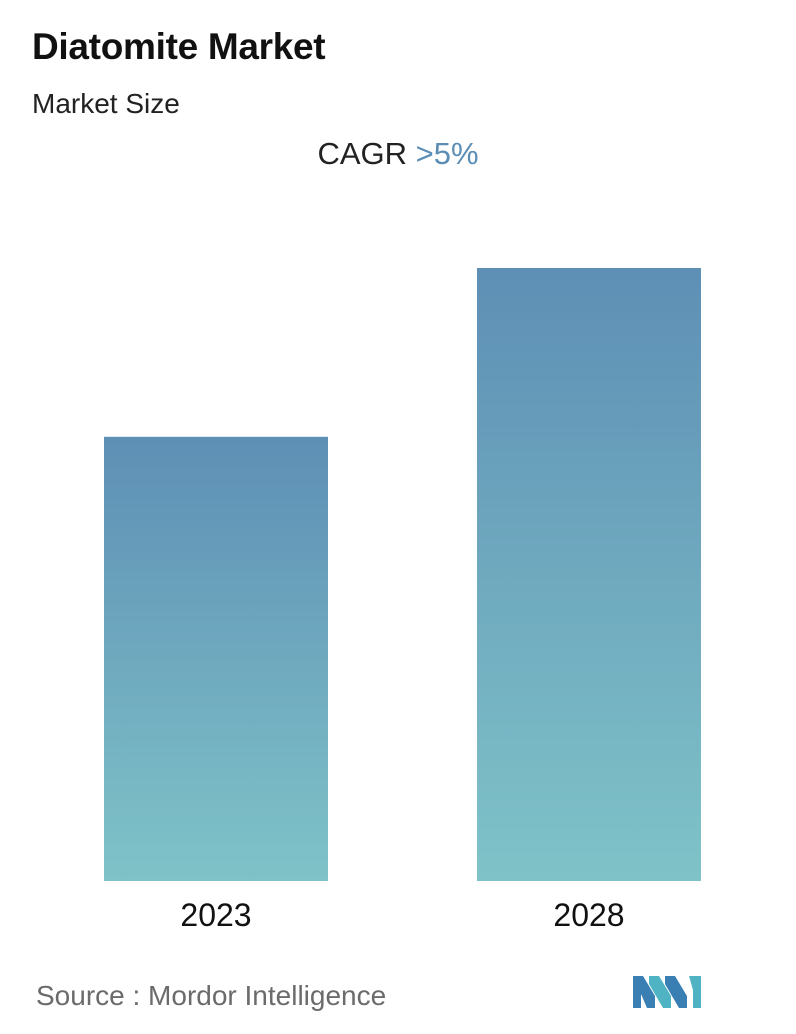 The height and width of the screenshot is (1034, 796). Describe the element at coordinates (667, 992) in the screenshot. I see `mordor-intelligence-logo-icon` at that location.